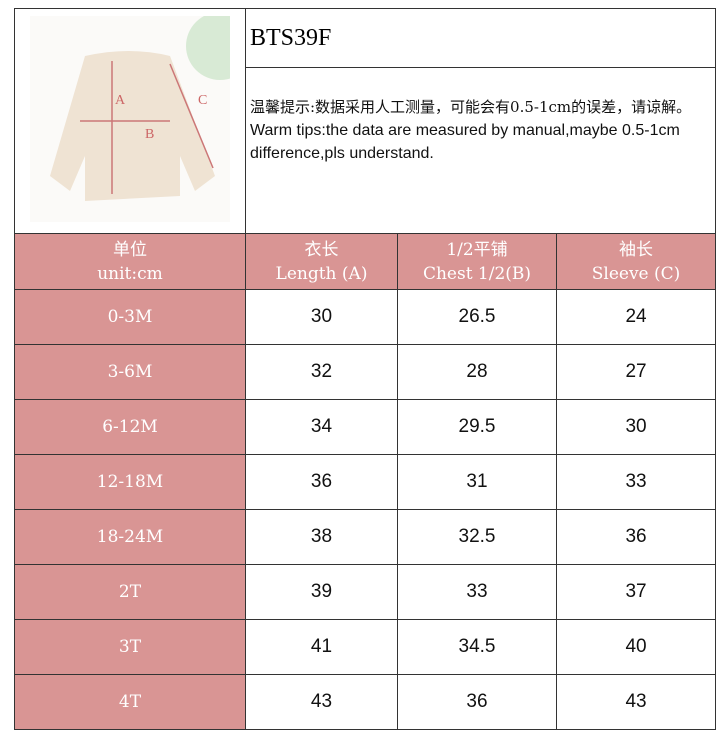 The width and height of the screenshot is (717, 752). Describe the element at coordinates (321, 372) in the screenshot. I see `length-cell: 32` at that location.